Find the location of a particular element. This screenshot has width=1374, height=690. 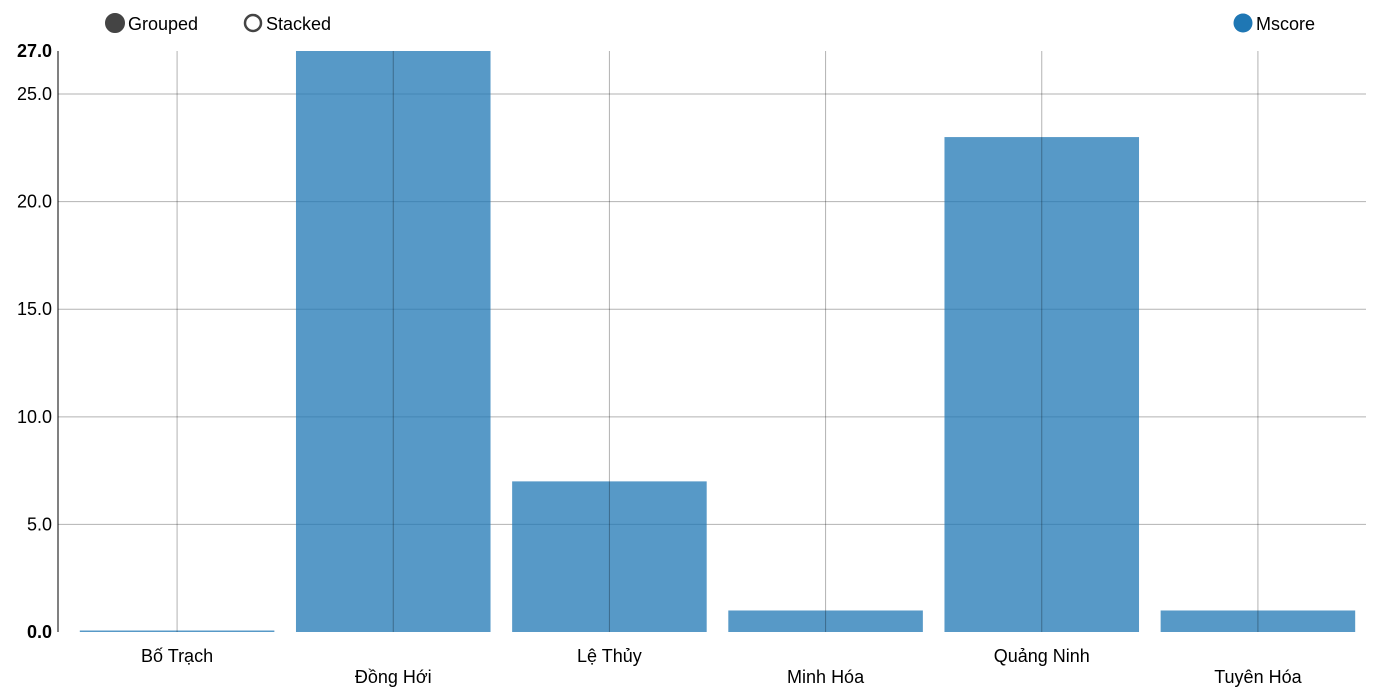

legend: Mscore is located at coordinates (1274, 24).